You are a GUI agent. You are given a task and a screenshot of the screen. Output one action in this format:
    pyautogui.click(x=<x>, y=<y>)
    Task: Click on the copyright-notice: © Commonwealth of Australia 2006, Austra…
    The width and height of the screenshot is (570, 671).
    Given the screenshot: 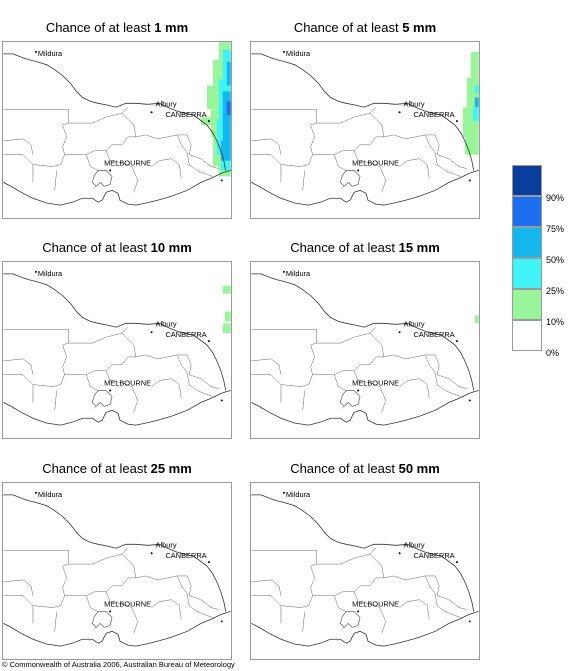 What is the action you would take?
    pyautogui.click(x=118, y=664)
    